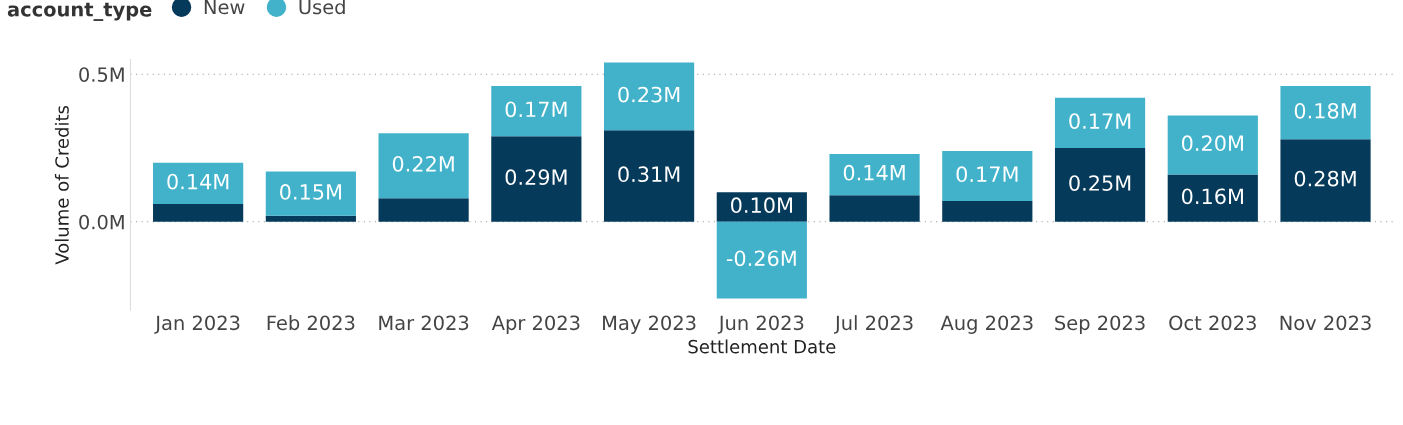  Describe the element at coordinates (424, 323) in the screenshot. I see `x-tick-label: Mar 2023` at that location.